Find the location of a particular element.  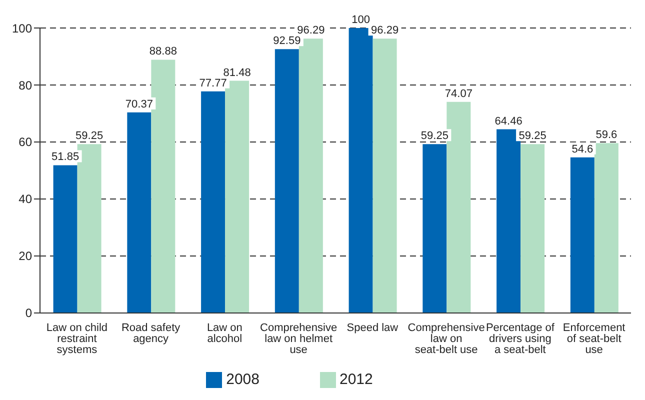

y-tick-label: 60 is located at coordinates (25, 142).